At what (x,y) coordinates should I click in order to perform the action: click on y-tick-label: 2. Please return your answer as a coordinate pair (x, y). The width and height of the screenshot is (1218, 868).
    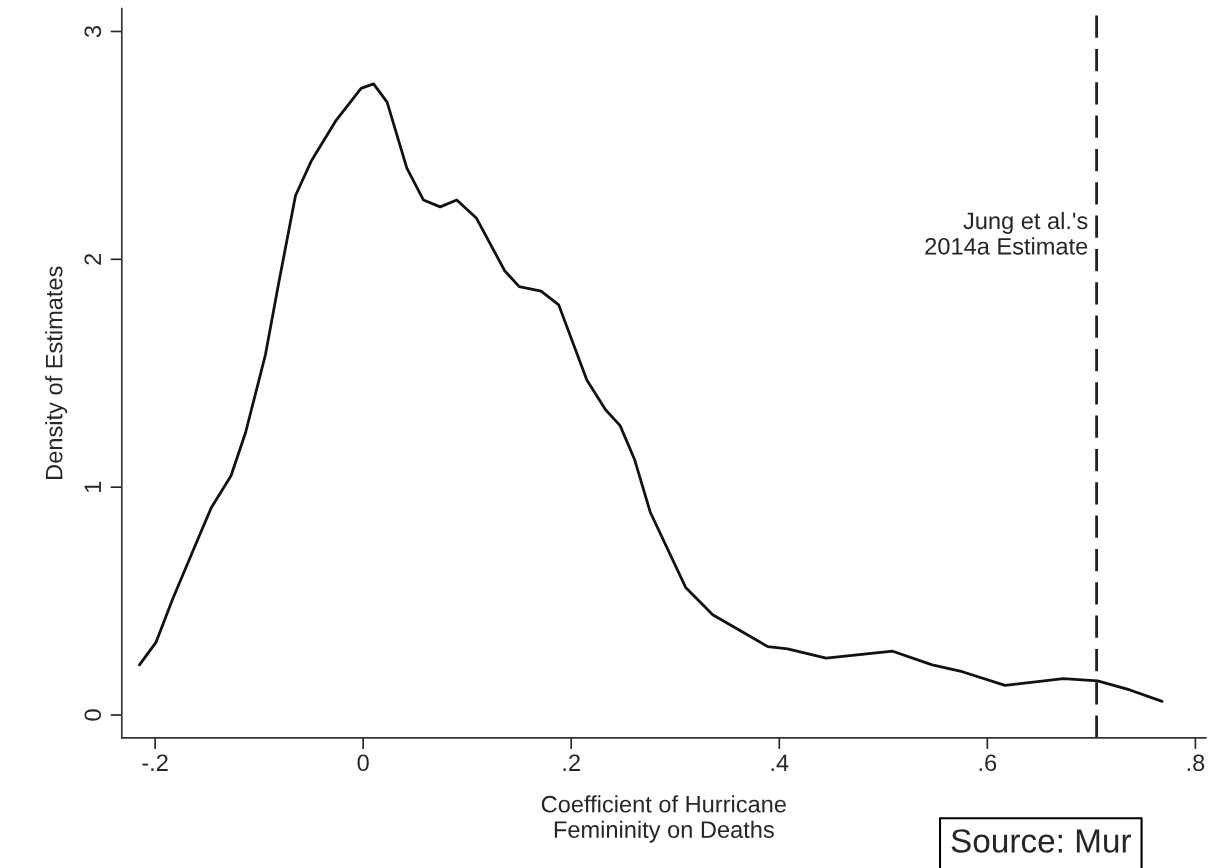
    Looking at the image, I should click on (92, 259).